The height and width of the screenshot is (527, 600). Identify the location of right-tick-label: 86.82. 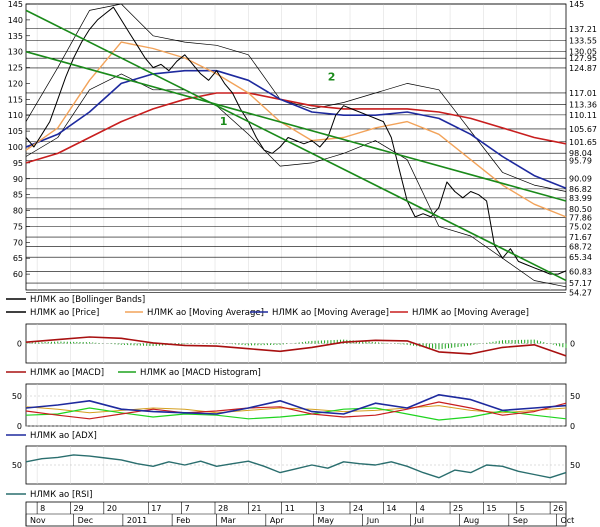
(580, 189).